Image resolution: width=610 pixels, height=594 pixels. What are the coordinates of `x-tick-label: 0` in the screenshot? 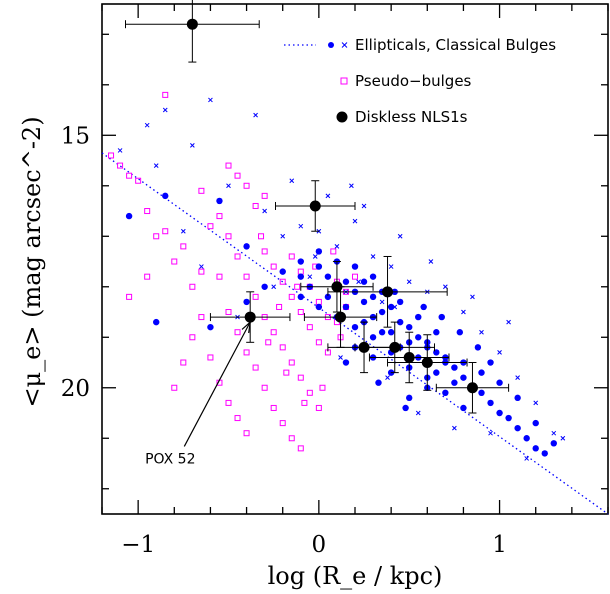 It's located at (319, 545).